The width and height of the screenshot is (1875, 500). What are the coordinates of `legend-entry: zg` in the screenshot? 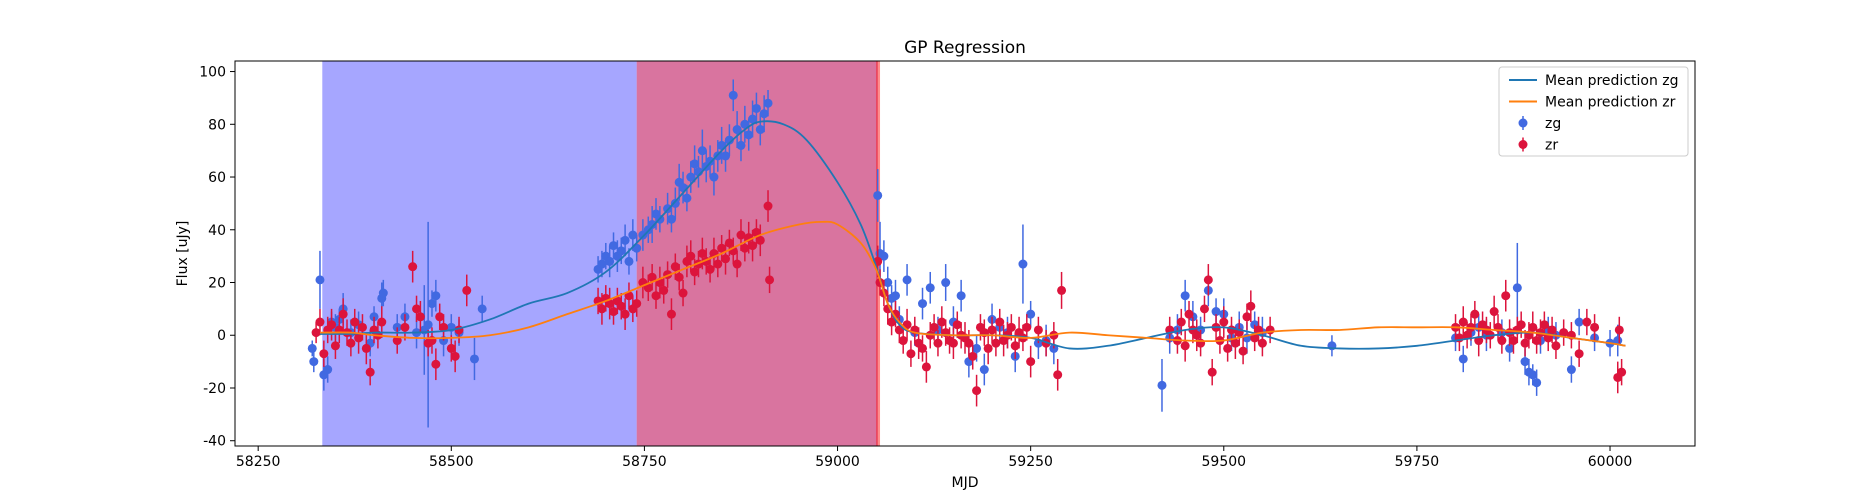 It's located at (1539, 124).